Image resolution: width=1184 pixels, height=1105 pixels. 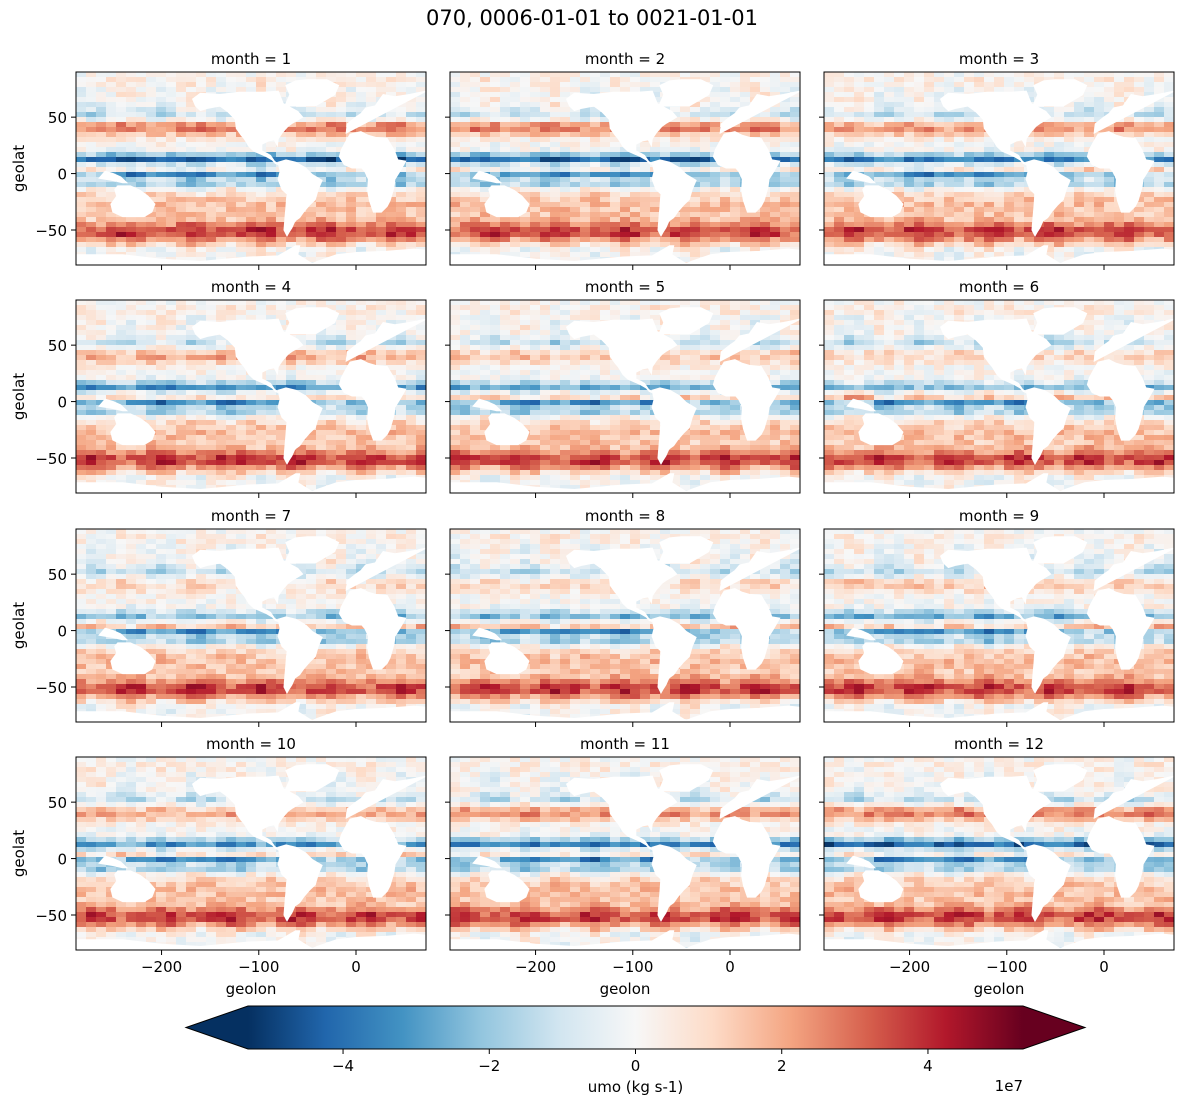 I want to click on panel-month-9: month = 9, so click(x=997, y=617).